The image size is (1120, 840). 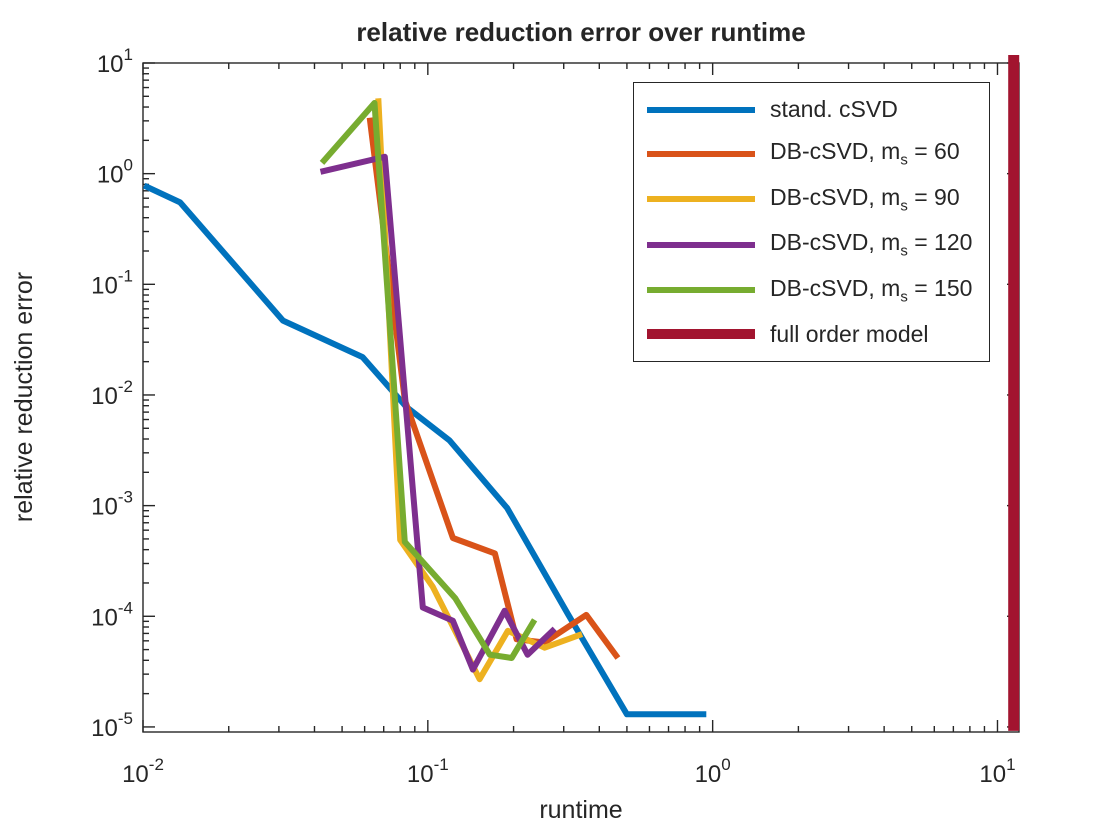 I want to click on legend-item-label: DB-cSVD, ms = 120, so click(x=871, y=245).